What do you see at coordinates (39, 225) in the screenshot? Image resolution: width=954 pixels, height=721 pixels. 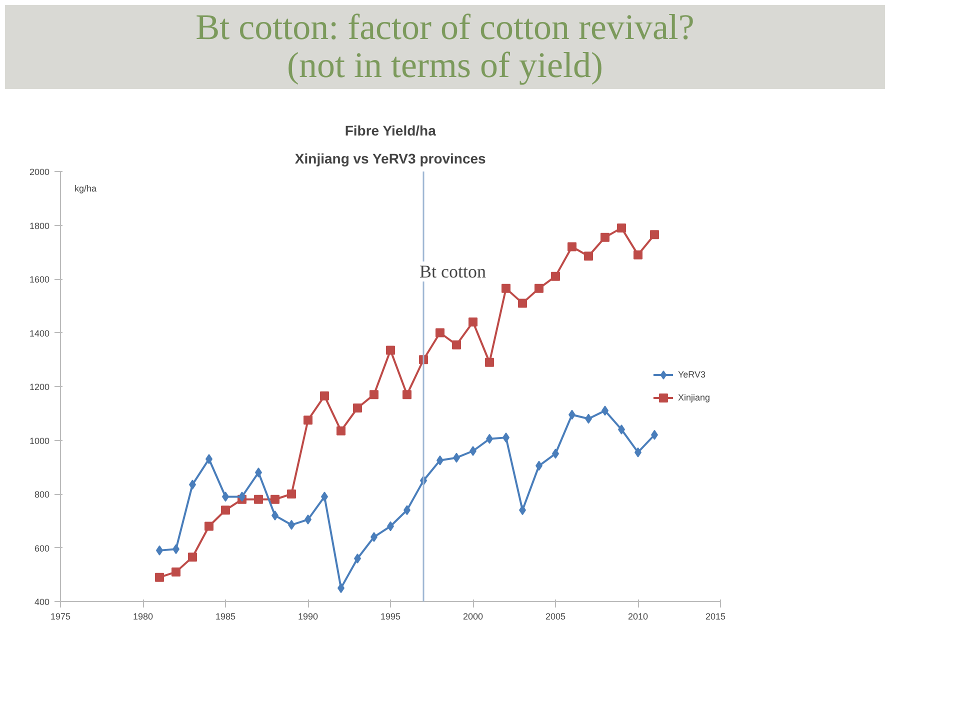 I see `y-tick-label: 1800` at bounding box center [39, 225].